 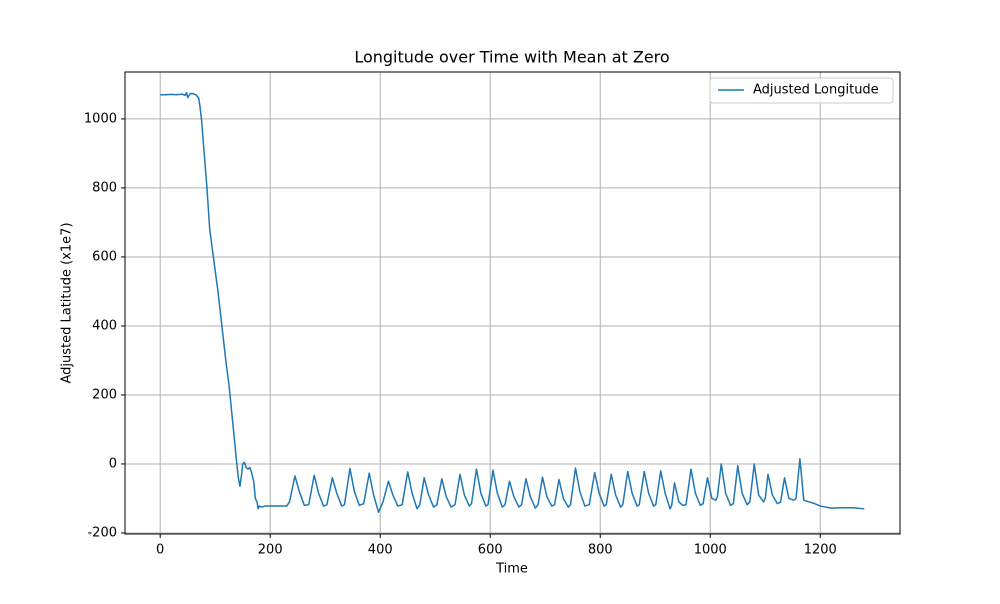 I want to click on legend-box, so click(x=801, y=90).